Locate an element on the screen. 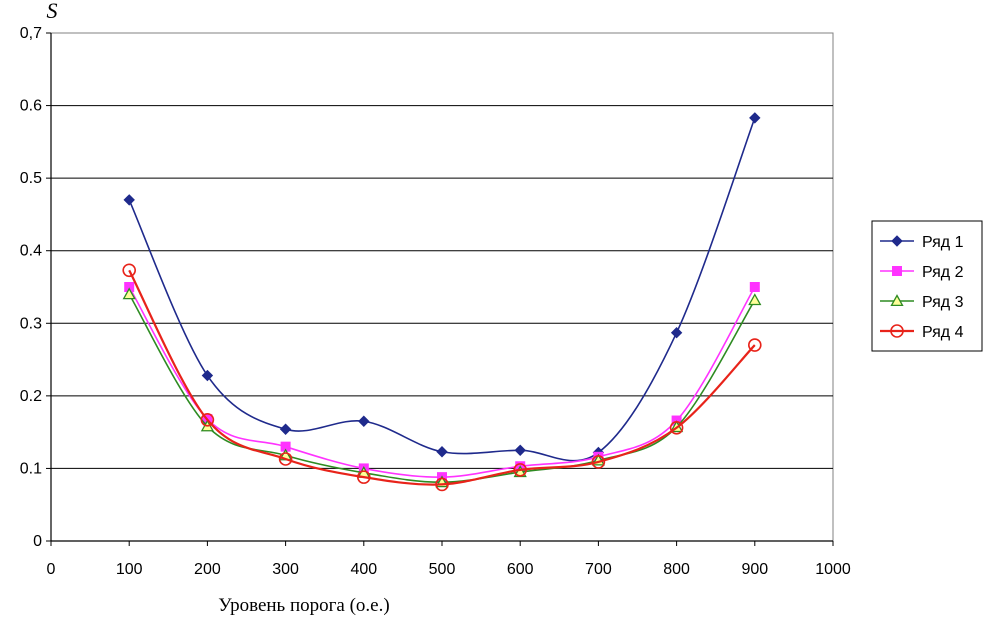 The height and width of the screenshot is (626, 987). x-tick-label: 100 is located at coordinates (129, 569).